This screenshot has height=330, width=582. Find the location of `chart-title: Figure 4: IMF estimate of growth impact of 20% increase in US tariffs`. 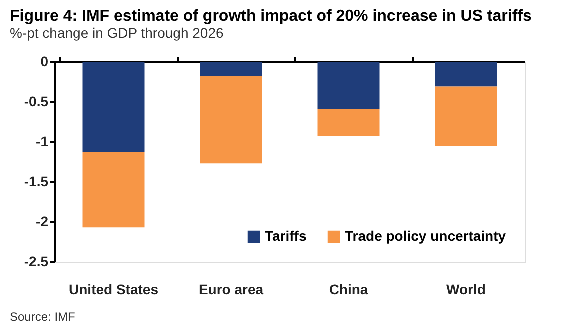

chart-title: Figure 4: IMF estimate of growth impact of 20% increase in US tariffs is located at coordinates (271, 16).